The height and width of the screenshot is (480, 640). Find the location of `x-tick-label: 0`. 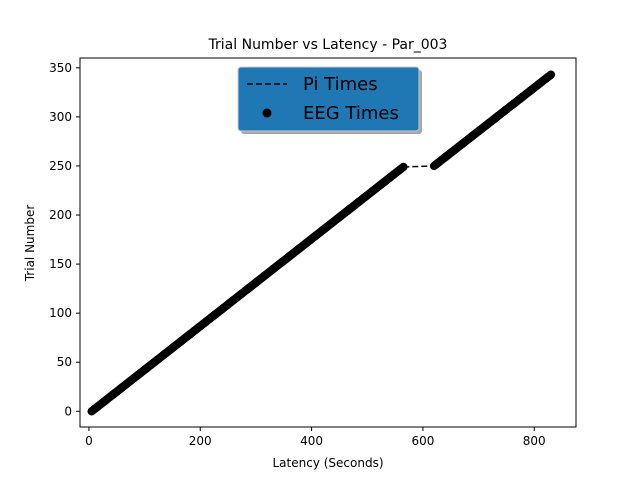

x-tick-label: 0 is located at coordinates (89, 441).